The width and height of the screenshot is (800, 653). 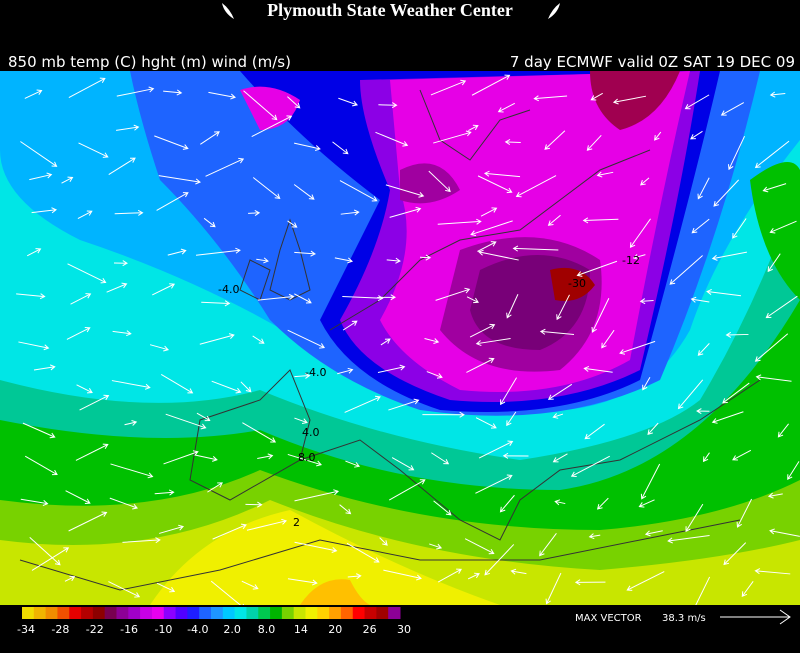 I want to click on colorbar: -34 -28 -22 -16 -10 -4.0 2.0 8.0 14 20 26 30, so click(x=214, y=621).